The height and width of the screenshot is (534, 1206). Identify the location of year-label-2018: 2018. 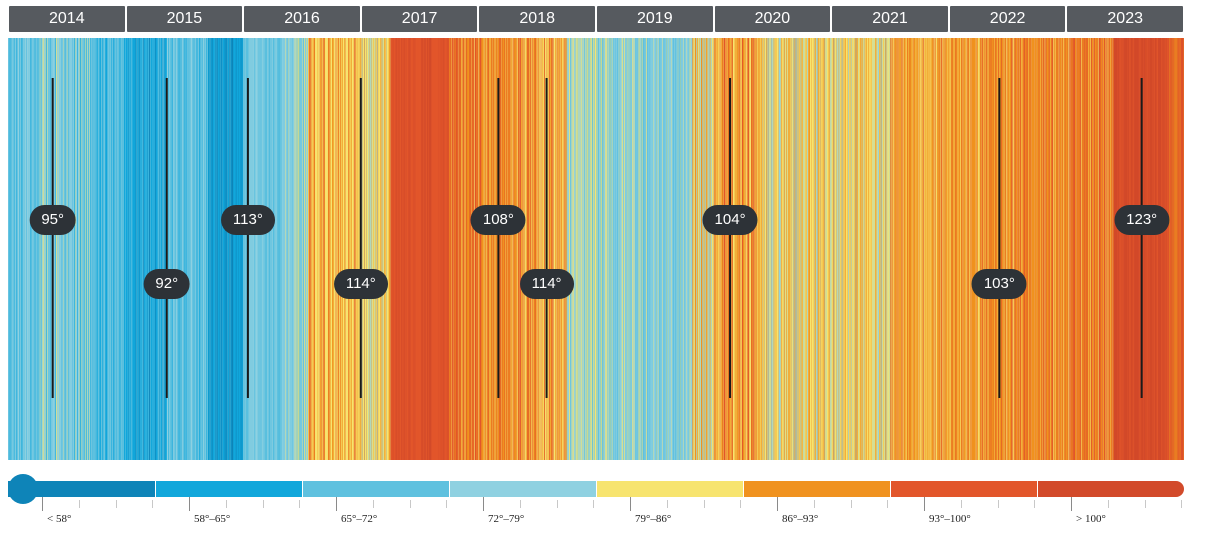
(537, 19).